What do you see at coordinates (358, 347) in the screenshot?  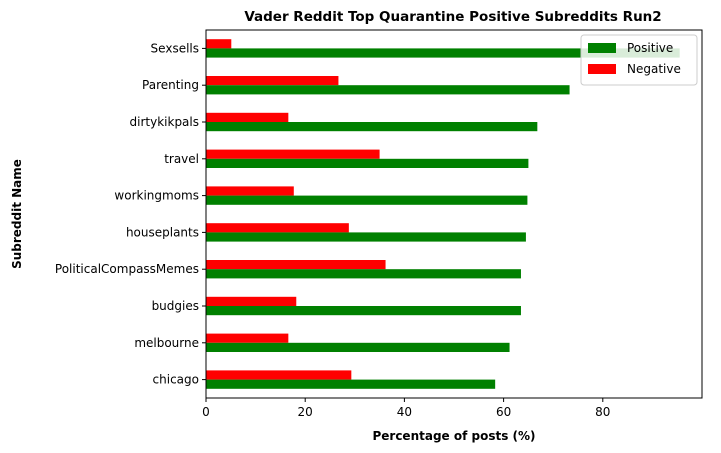 I see `bar-positive-melbourne` at bounding box center [358, 347].